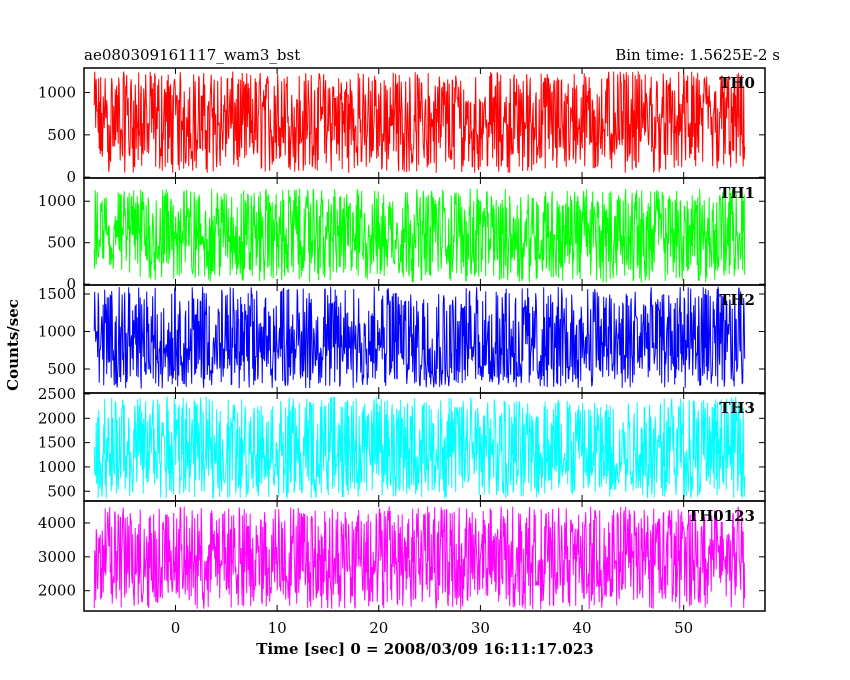  Describe the element at coordinates (419, 122) in the screenshot. I see `light-curve-th0` at that location.